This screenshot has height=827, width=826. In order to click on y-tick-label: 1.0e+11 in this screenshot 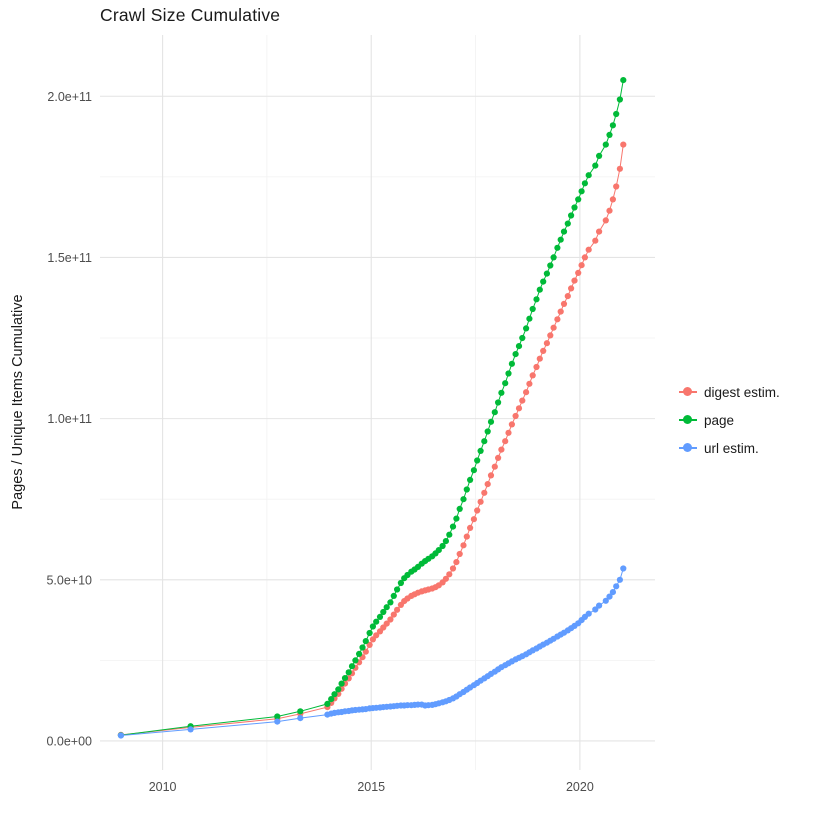, I will do `click(69, 419)`.